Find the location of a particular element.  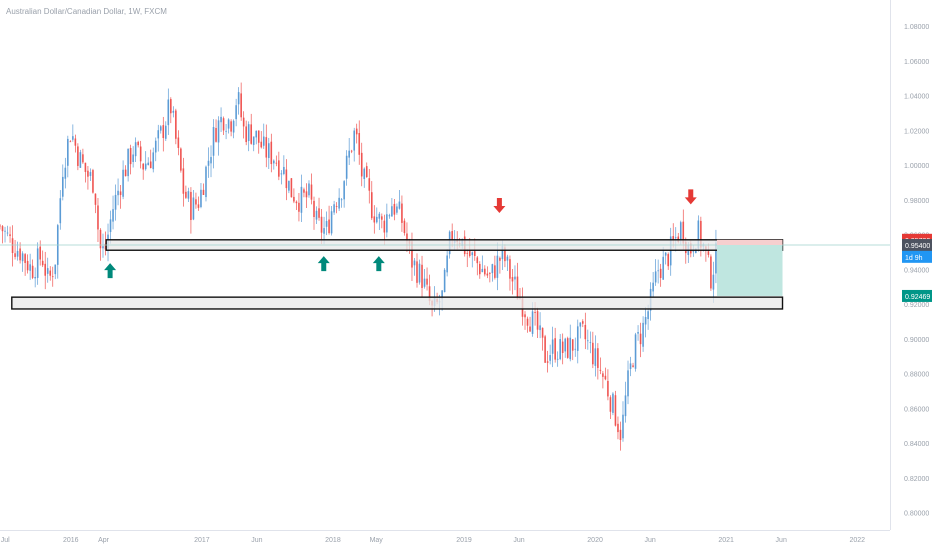

zone-rectangle is located at coordinates (397, 303).